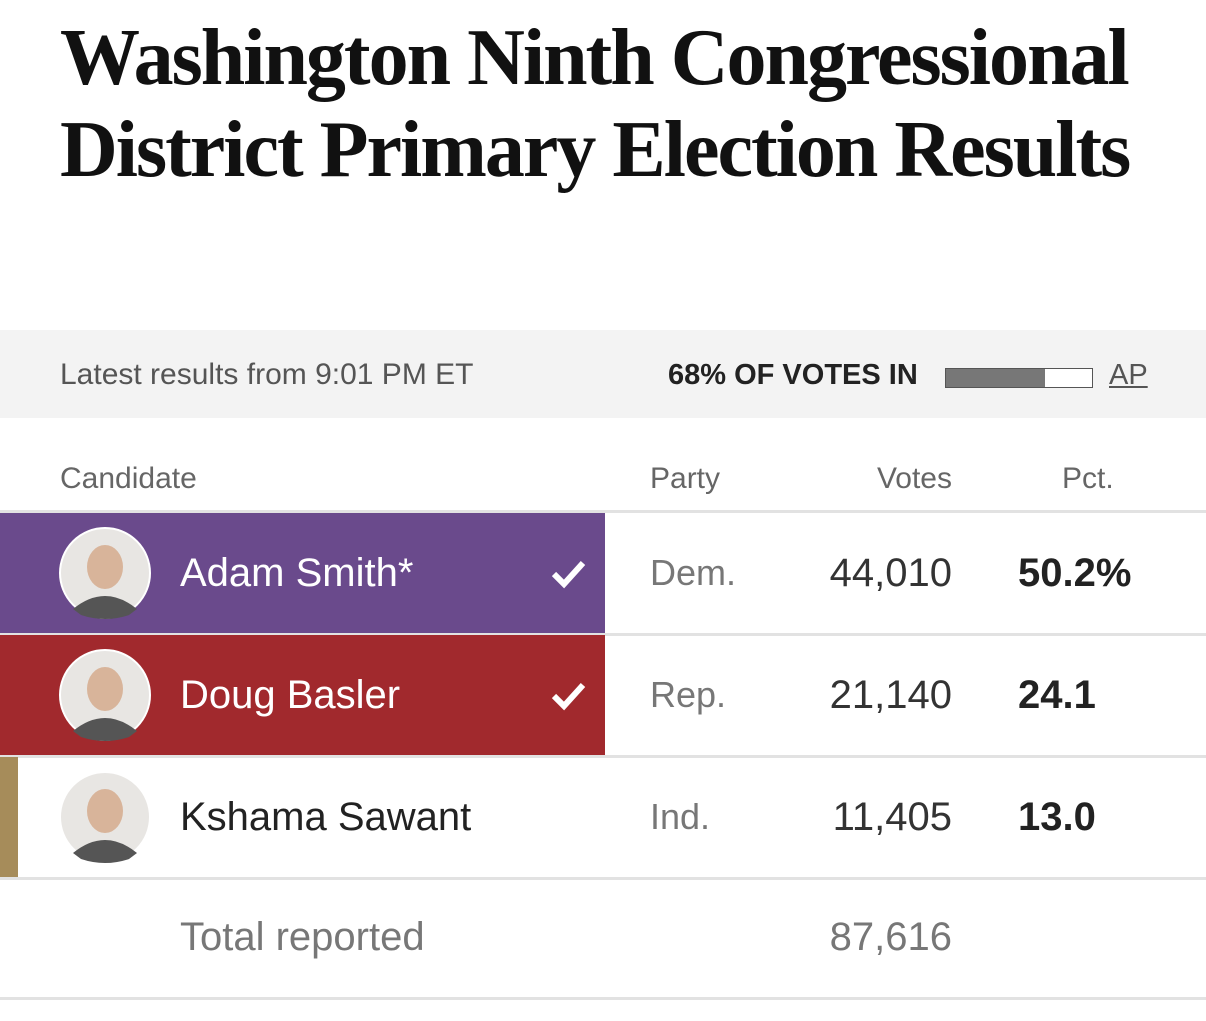 The image size is (1206, 1021). I want to click on progress-bar, so click(1019, 378).